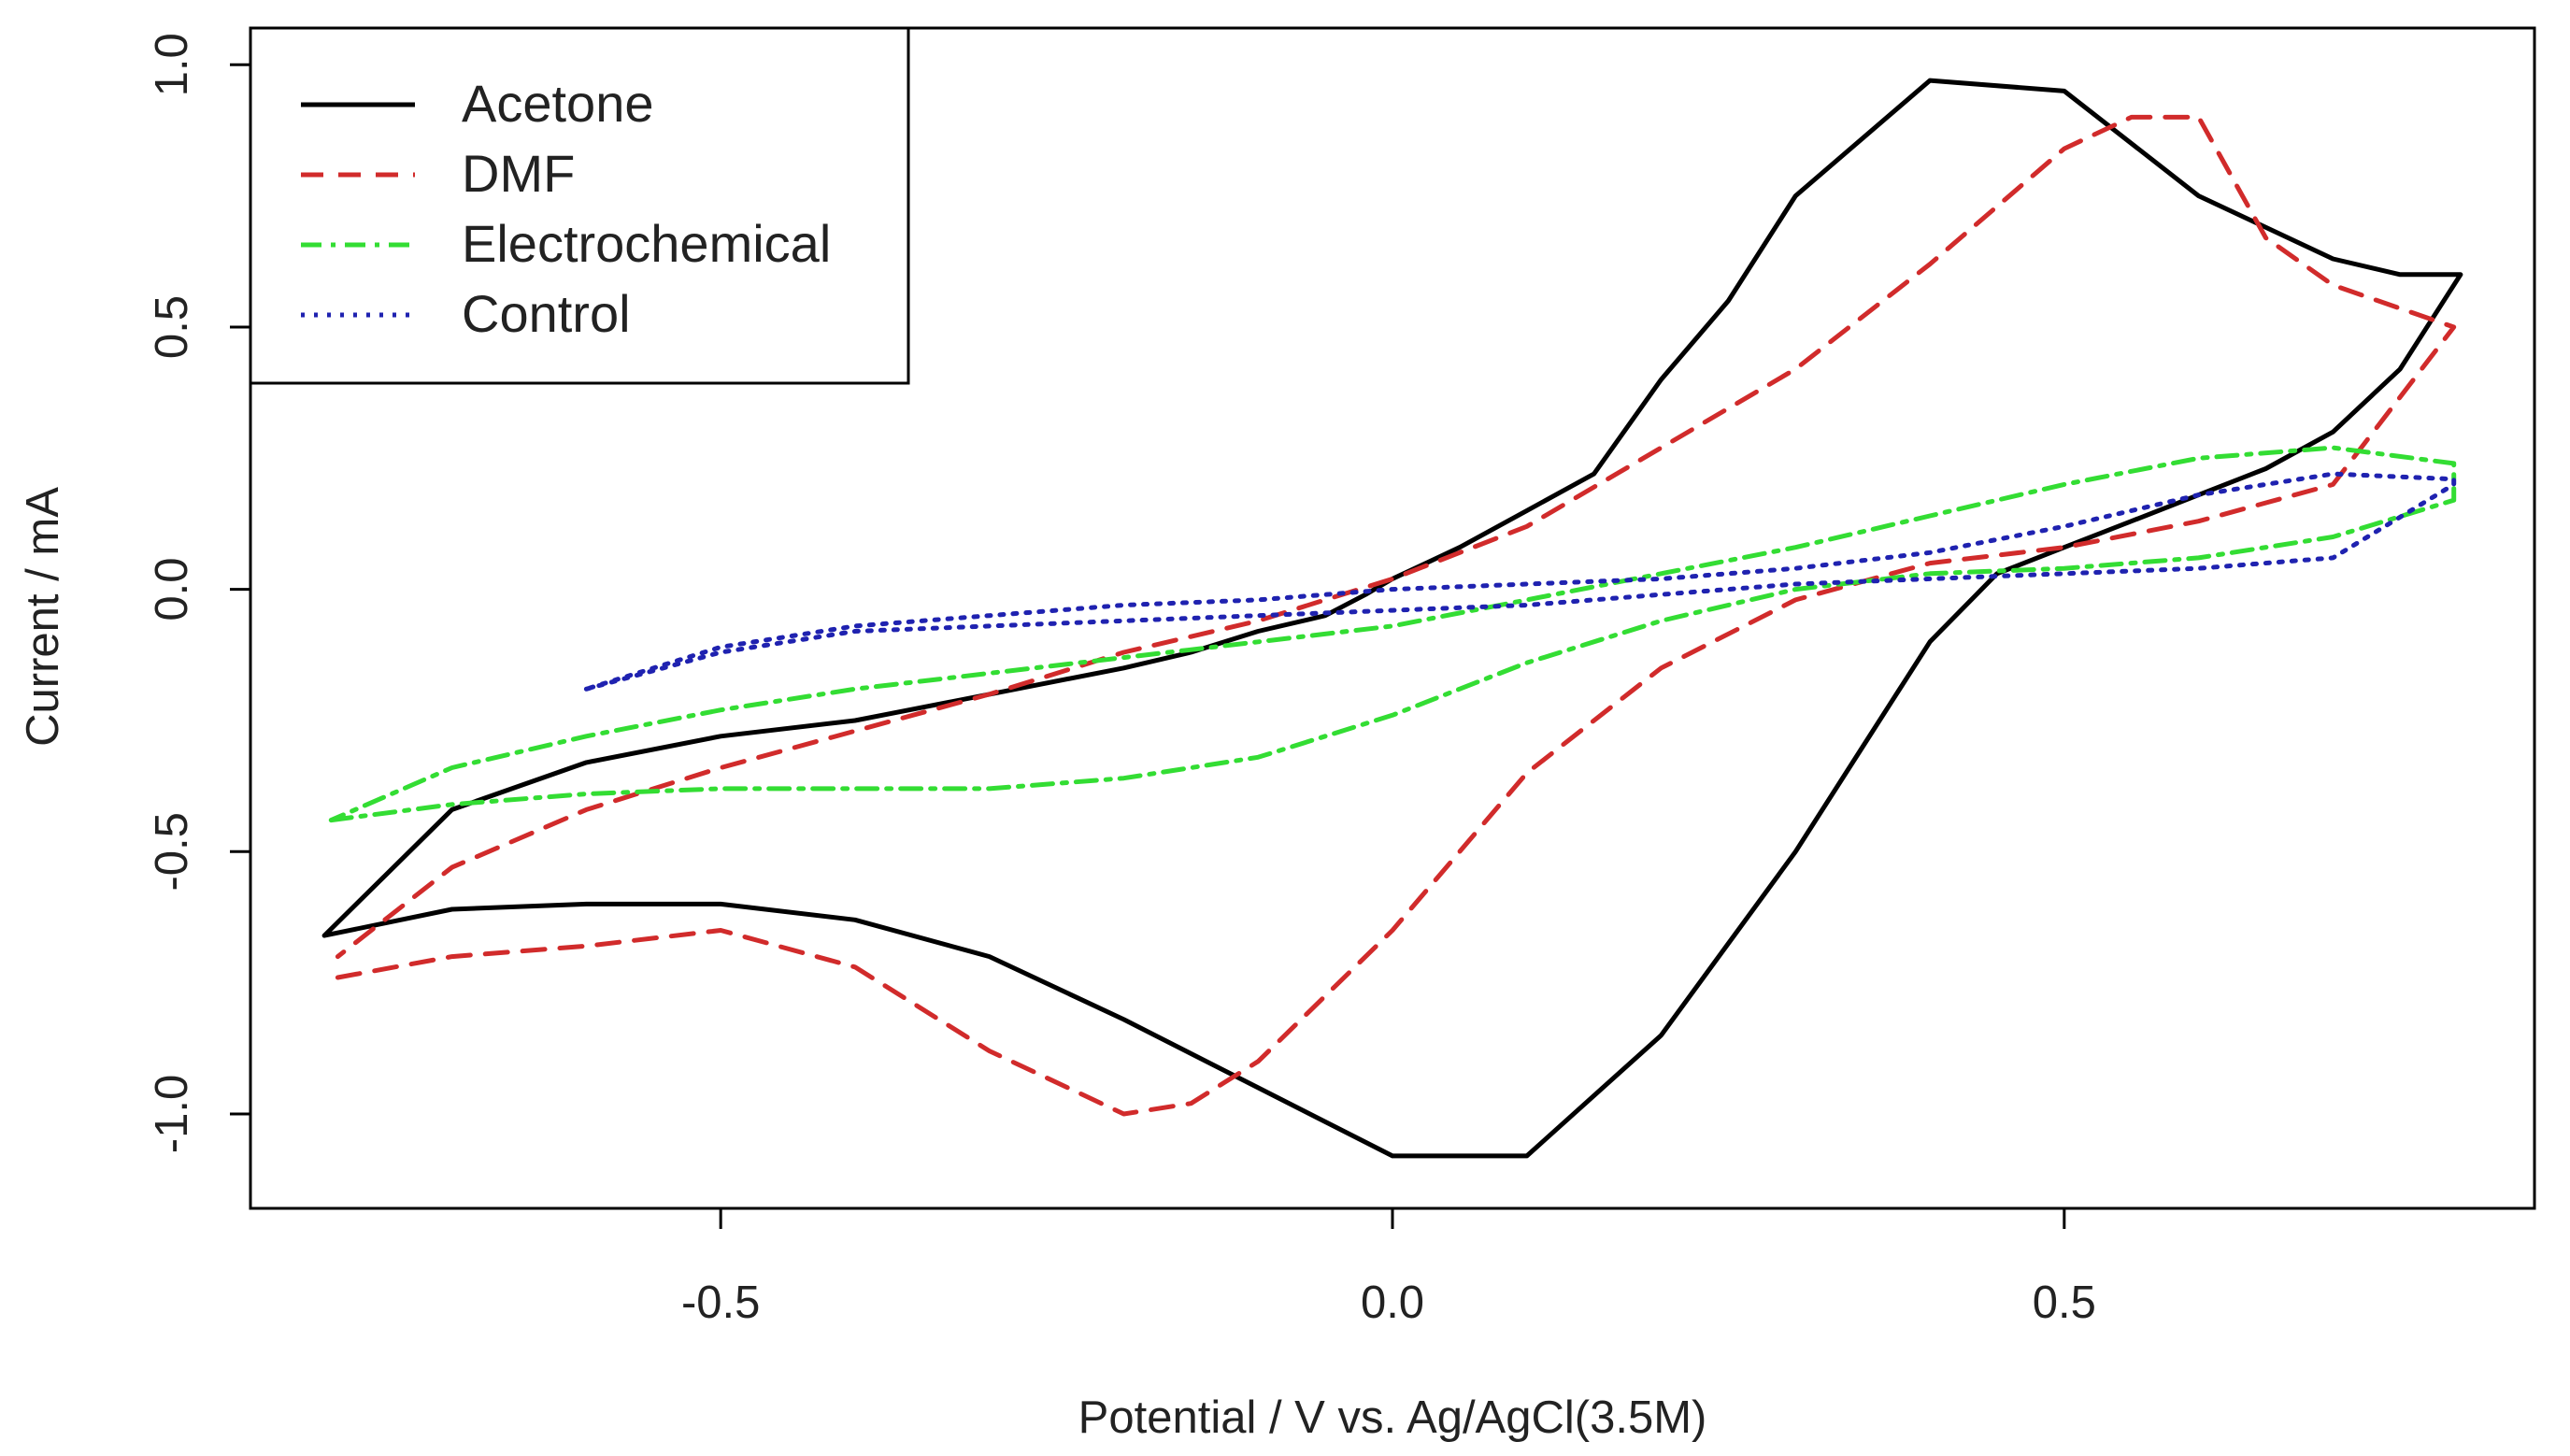 The width and height of the screenshot is (2570, 1456). I want to click on legend-entry-acetone: Acetone, so click(477, 103).